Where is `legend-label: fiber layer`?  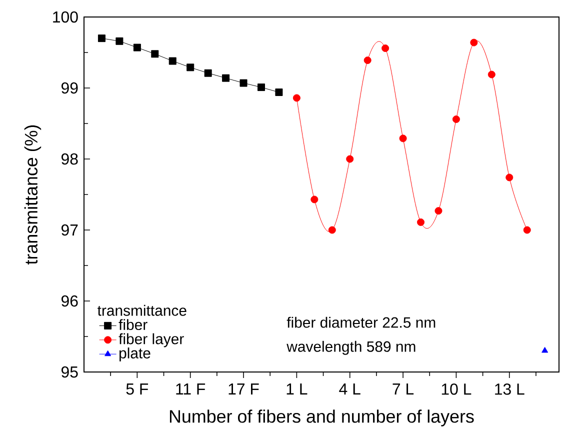 legend-label: fiber layer is located at coordinates (151, 340).